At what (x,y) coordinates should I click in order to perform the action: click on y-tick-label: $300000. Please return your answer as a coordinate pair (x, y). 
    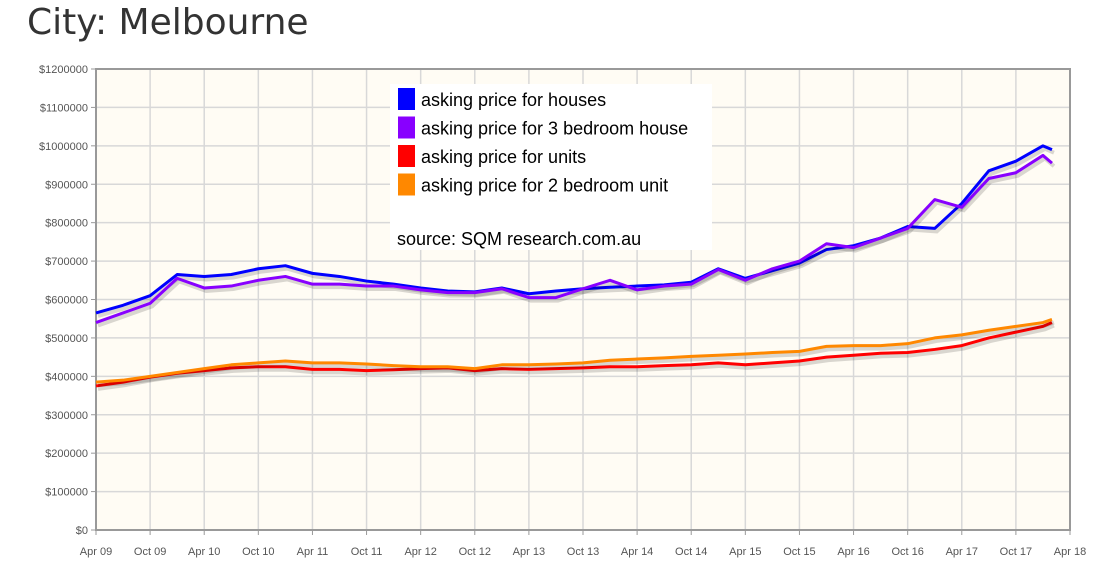
    Looking at the image, I should click on (66, 416).